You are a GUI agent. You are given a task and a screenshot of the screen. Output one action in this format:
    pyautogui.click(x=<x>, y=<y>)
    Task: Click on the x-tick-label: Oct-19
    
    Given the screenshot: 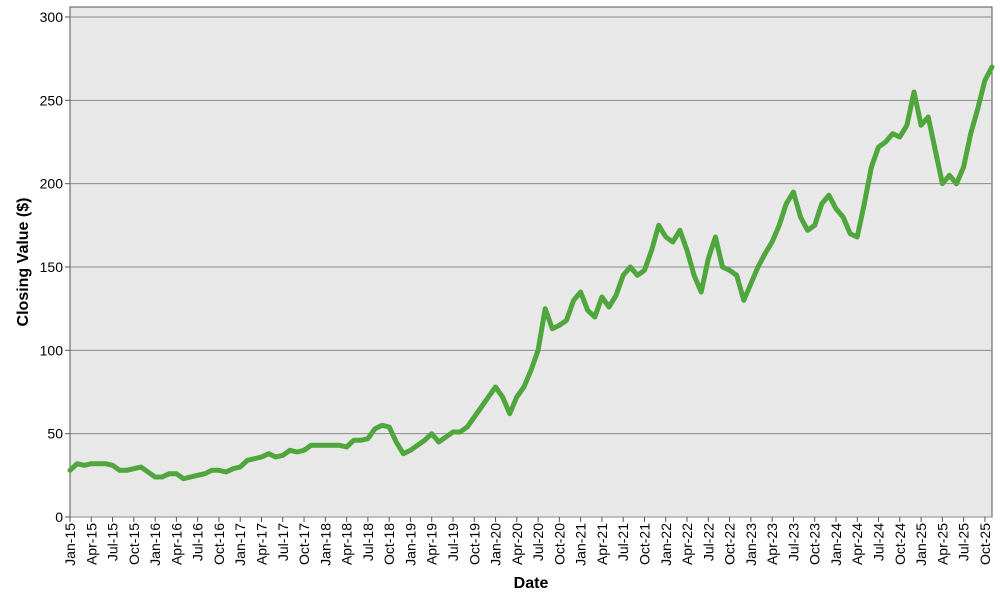 What is the action you would take?
    pyautogui.click(x=474, y=544)
    